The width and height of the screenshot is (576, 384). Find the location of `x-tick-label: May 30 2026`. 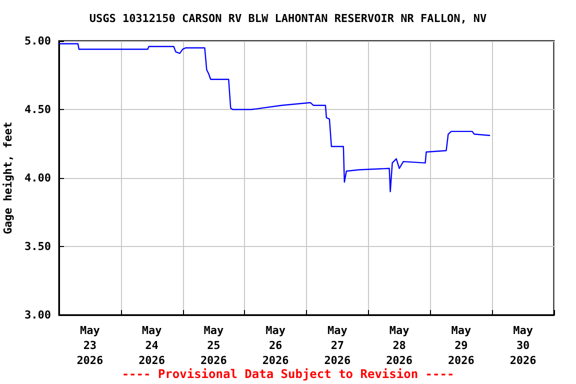

x-tick-label: May 30 2026 is located at coordinates (523, 345).